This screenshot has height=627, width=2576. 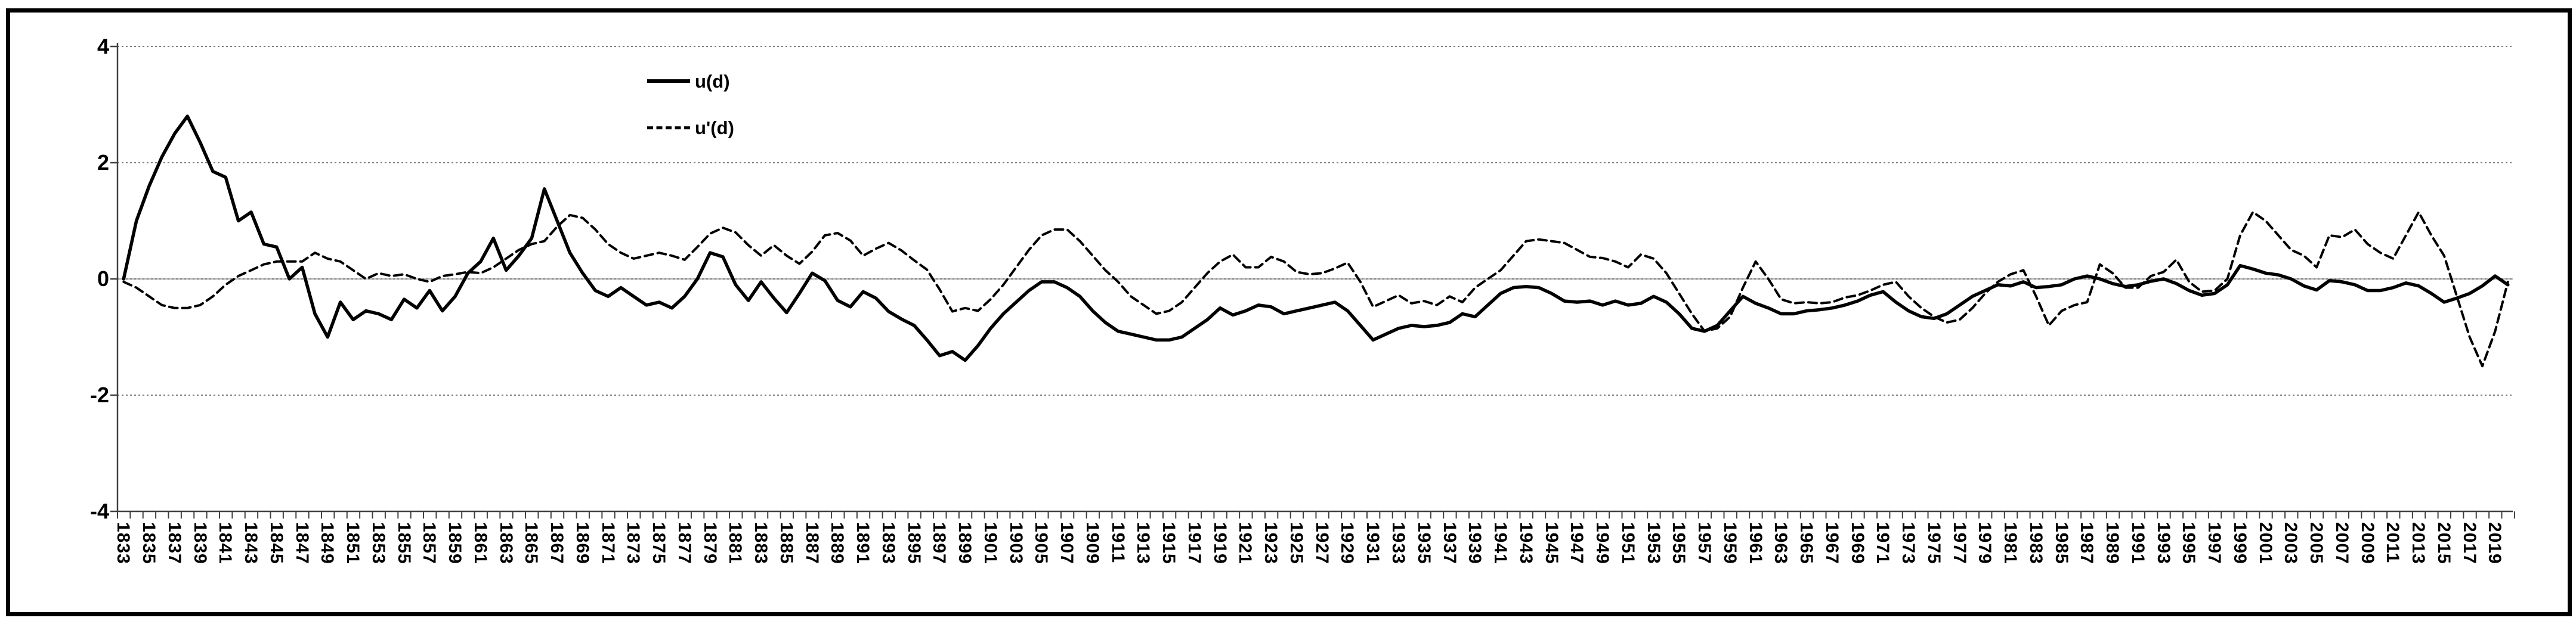 I want to click on x-tick-label-1973: 1973, so click(x=1908, y=543).